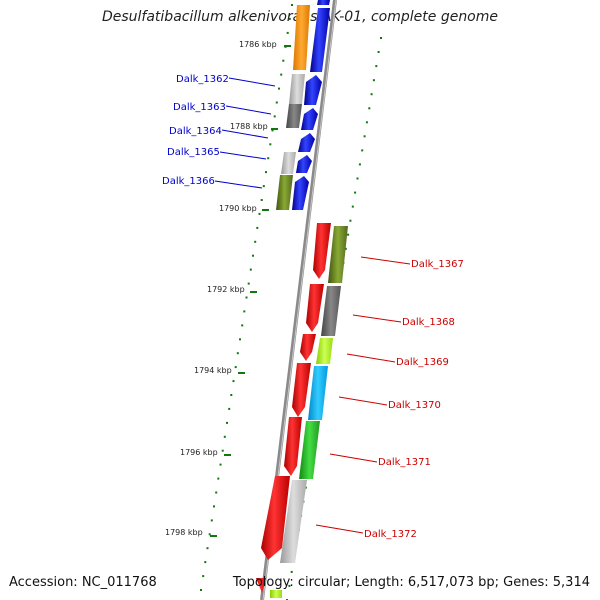  What do you see at coordinates (428, 322) in the screenshot?
I see `gene-label-1368: Dalk_1368` at bounding box center [428, 322].